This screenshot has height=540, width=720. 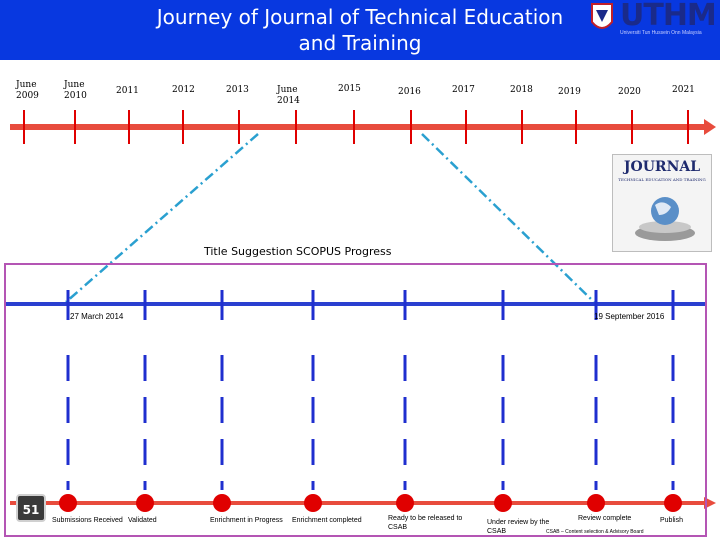 I want to click on globe-icon, so click(x=665, y=219).